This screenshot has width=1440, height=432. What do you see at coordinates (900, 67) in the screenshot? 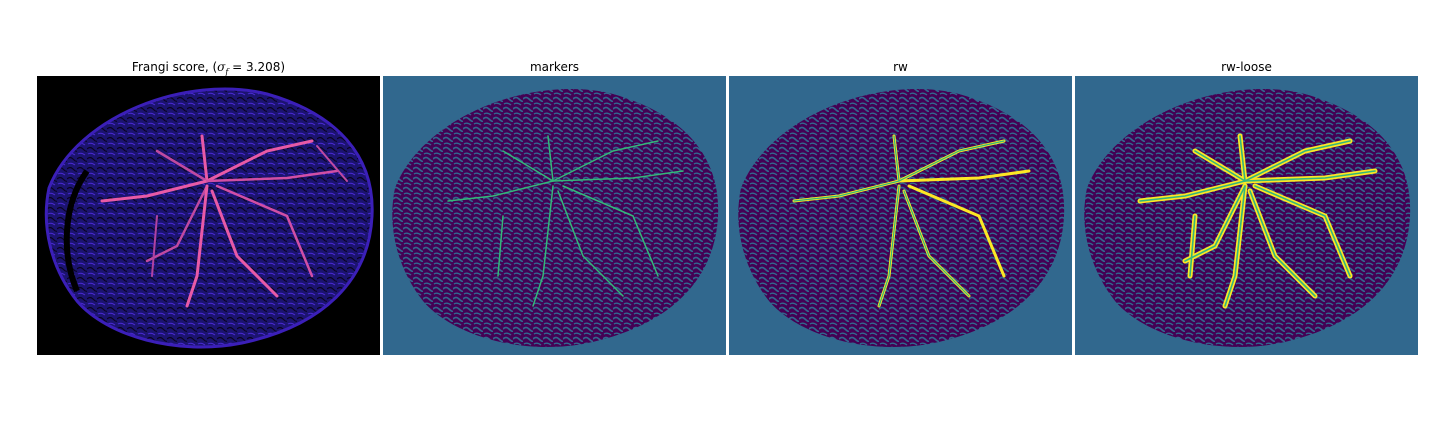
I see `panel-title-rw: rw` at bounding box center [900, 67].